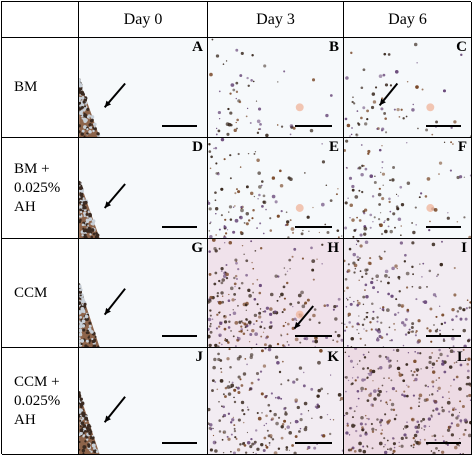 The image size is (472, 455). What do you see at coordinates (40, 20) in the screenshot?
I see `corner-header` at bounding box center [40, 20].